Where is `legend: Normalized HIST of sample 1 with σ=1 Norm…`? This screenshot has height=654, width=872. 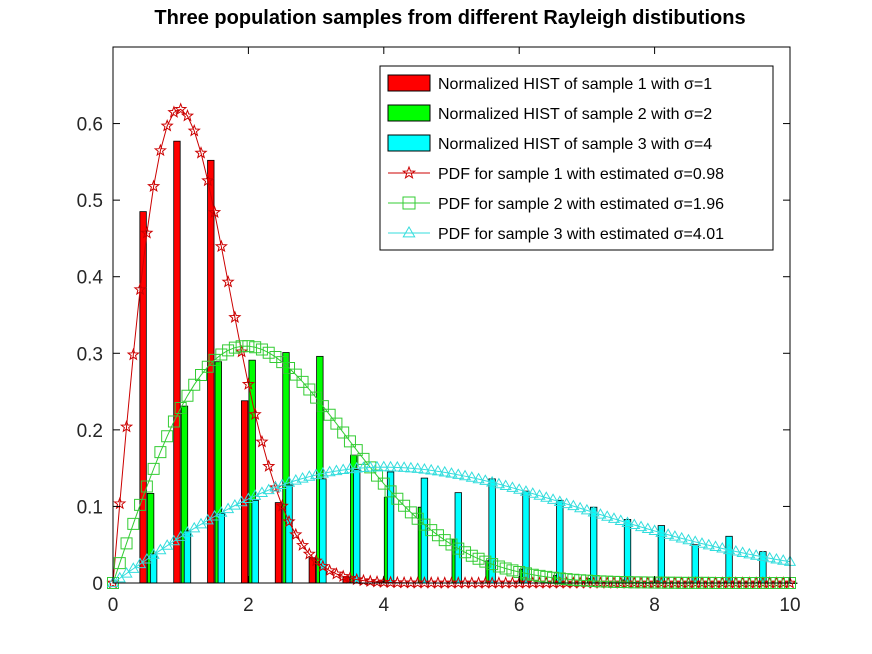
legend: Normalized HIST of sample 1 with σ=1 Norm… is located at coordinates (576, 158).